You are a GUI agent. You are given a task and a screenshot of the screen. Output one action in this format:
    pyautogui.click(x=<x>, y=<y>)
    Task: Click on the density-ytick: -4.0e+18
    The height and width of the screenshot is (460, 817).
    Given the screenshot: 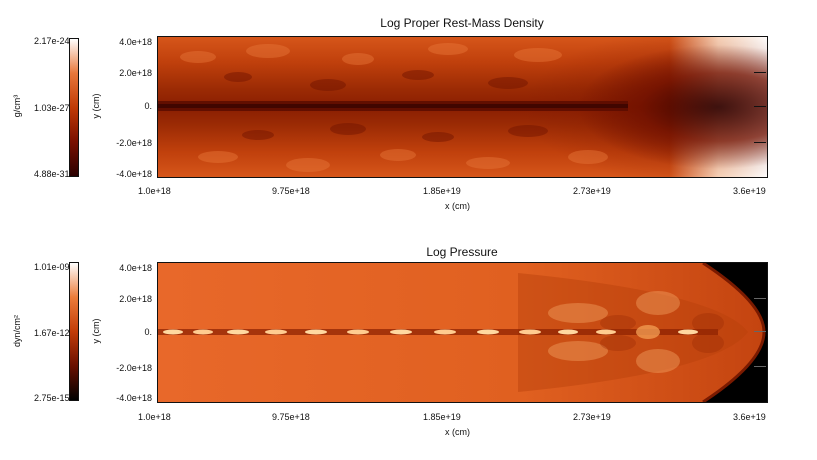 What is the action you would take?
    pyautogui.click(x=134, y=174)
    